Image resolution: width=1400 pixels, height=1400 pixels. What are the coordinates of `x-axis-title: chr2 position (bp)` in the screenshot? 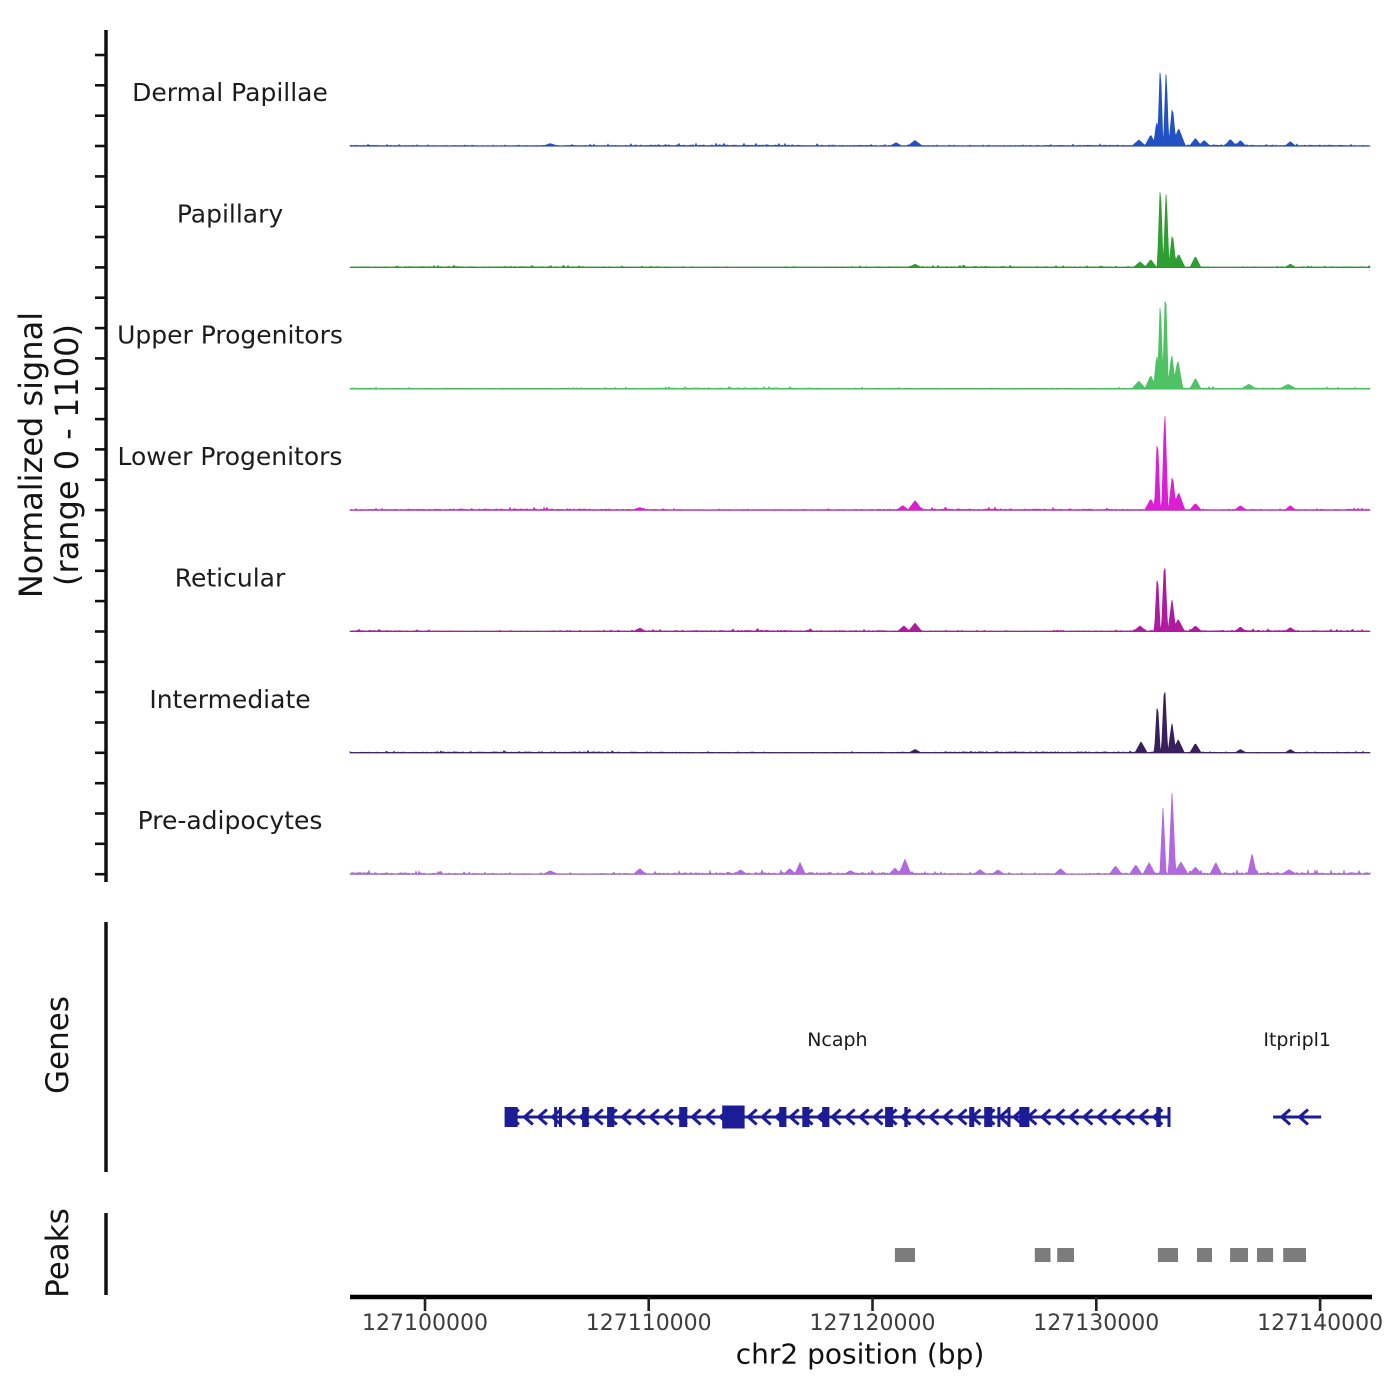 It's located at (860, 1354).